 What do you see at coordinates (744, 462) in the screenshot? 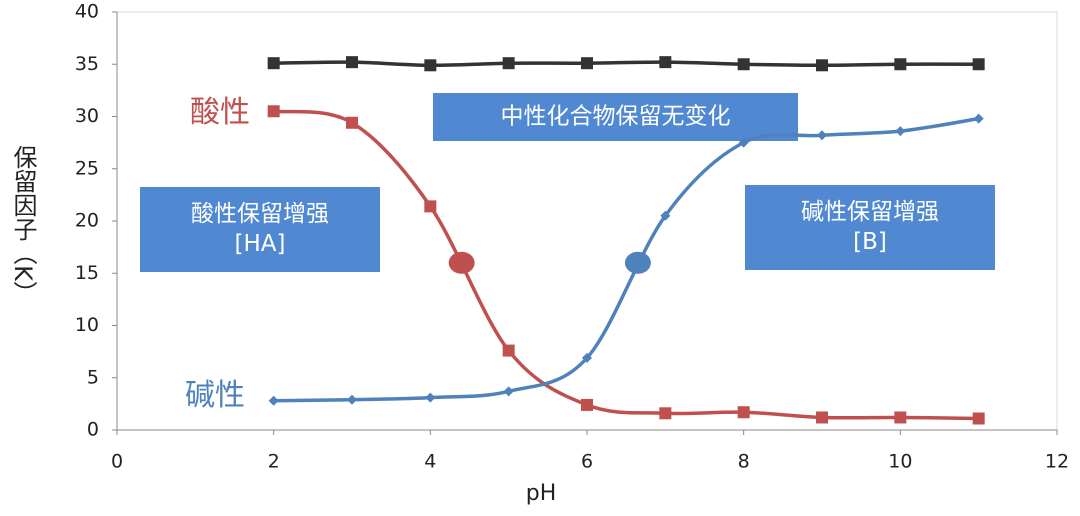
I see `x-tick-label: 8` at bounding box center [744, 462].